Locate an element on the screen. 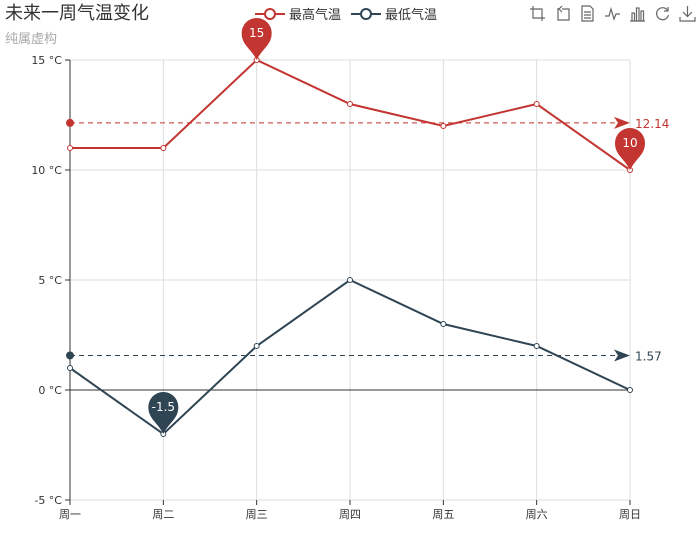 This screenshot has height=560, width=700. line-chart-icon is located at coordinates (612, 13).